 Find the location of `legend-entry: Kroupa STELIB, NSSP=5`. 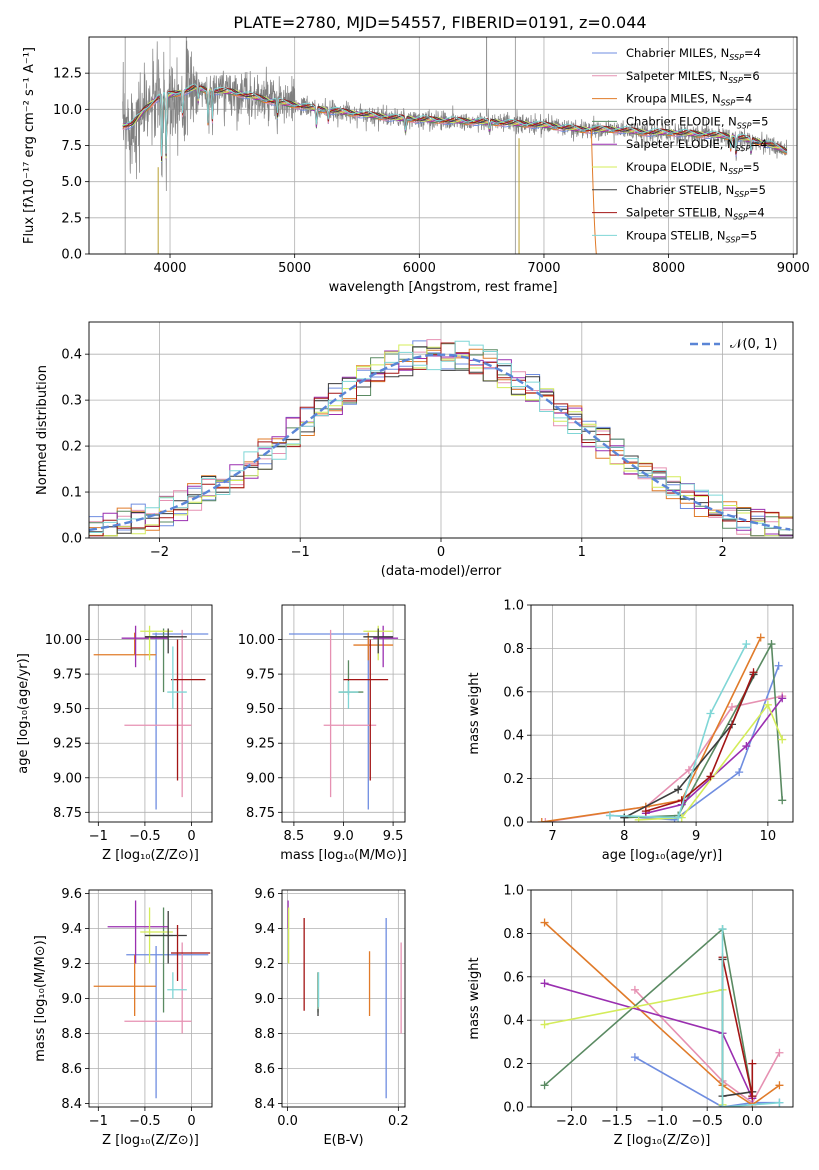

legend-entry: Kroupa STELIB, NSSP=5 is located at coordinates (691, 236).